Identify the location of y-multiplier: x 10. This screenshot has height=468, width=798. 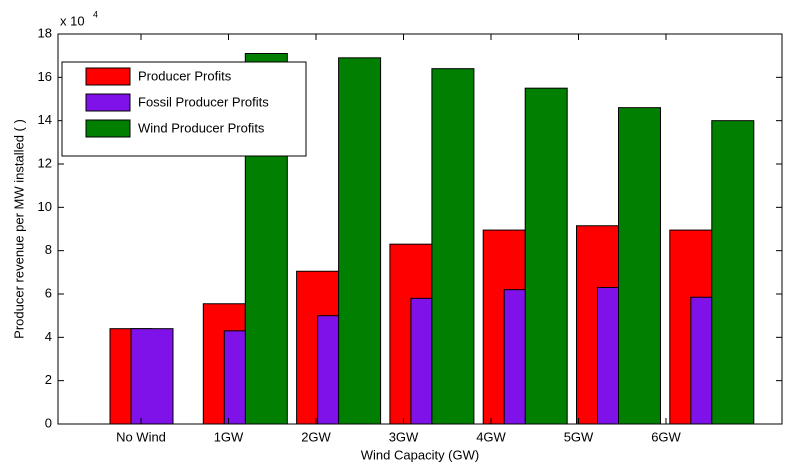
(72, 20).